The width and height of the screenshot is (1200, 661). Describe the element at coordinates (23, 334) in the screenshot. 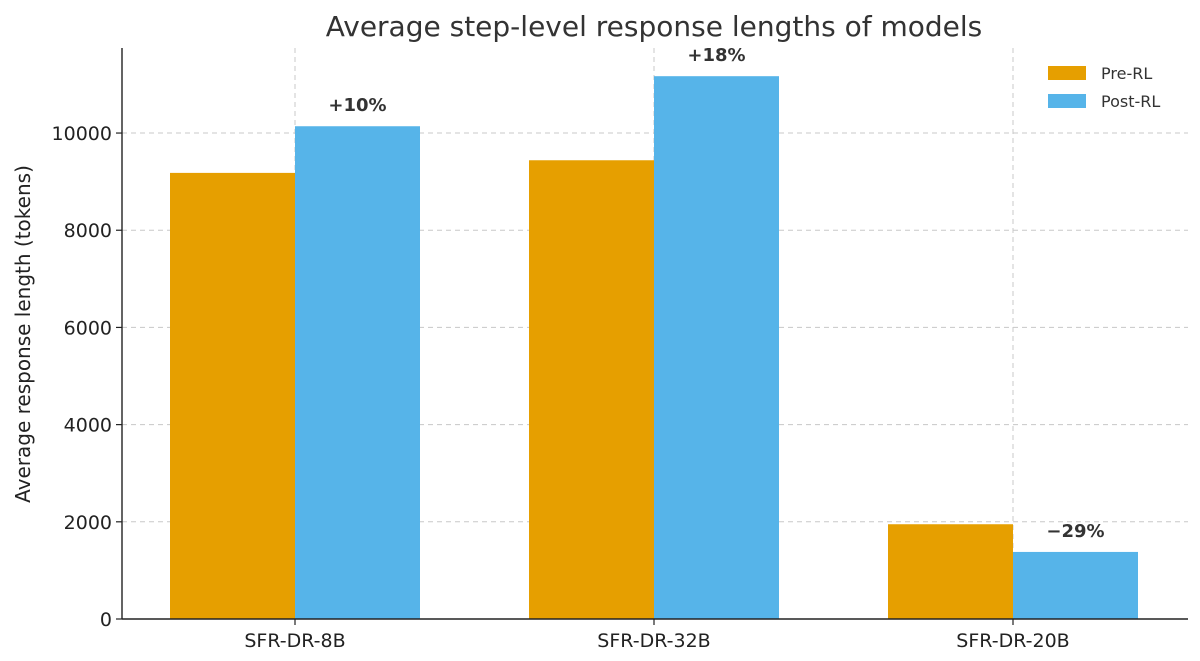

I see `y-axis-label: Average response length (tokens)` at that location.